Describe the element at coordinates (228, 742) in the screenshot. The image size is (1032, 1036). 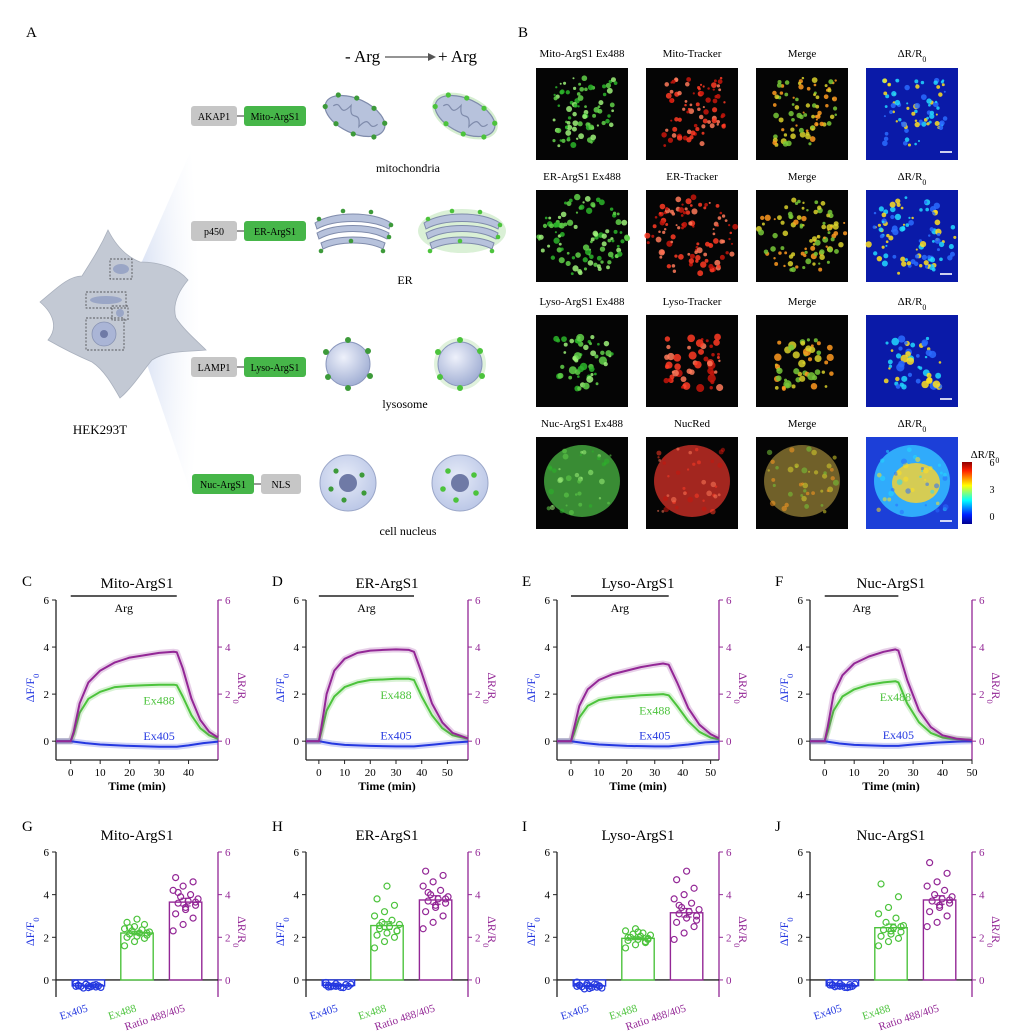
I see `y-tick-label-right: 0` at that location.